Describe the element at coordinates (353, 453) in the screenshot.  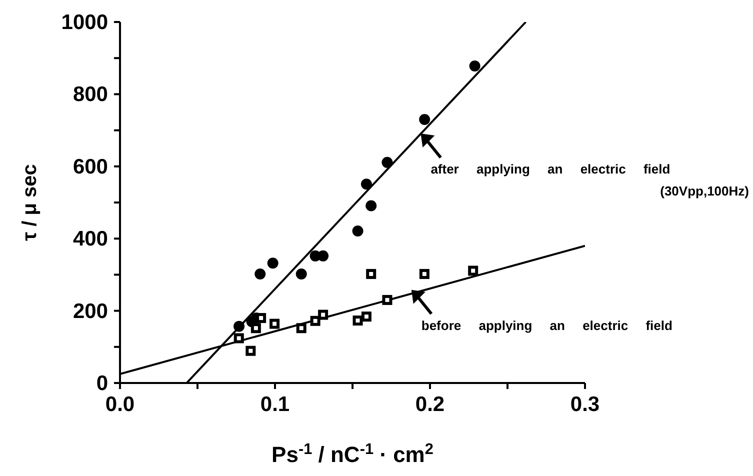
I see `x-axis-title: Ps$^{-1}$ / nC$^{-1}$ · cm$^{2}$` at that location.